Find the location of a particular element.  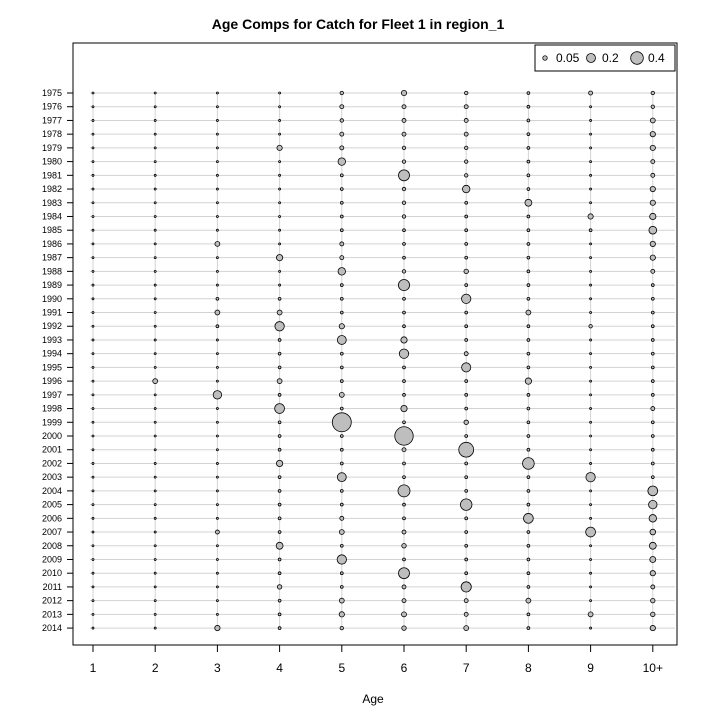

x-tick-label: 8 is located at coordinates (528, 668).